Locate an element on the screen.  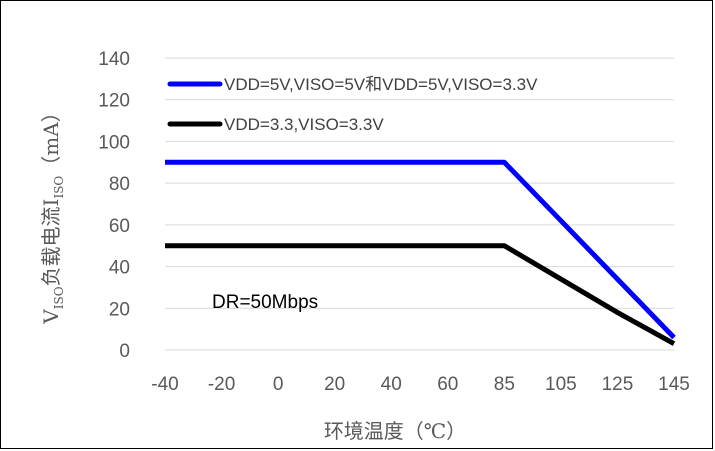
x-tick-label: 125 is located at coordinates (618, 384).